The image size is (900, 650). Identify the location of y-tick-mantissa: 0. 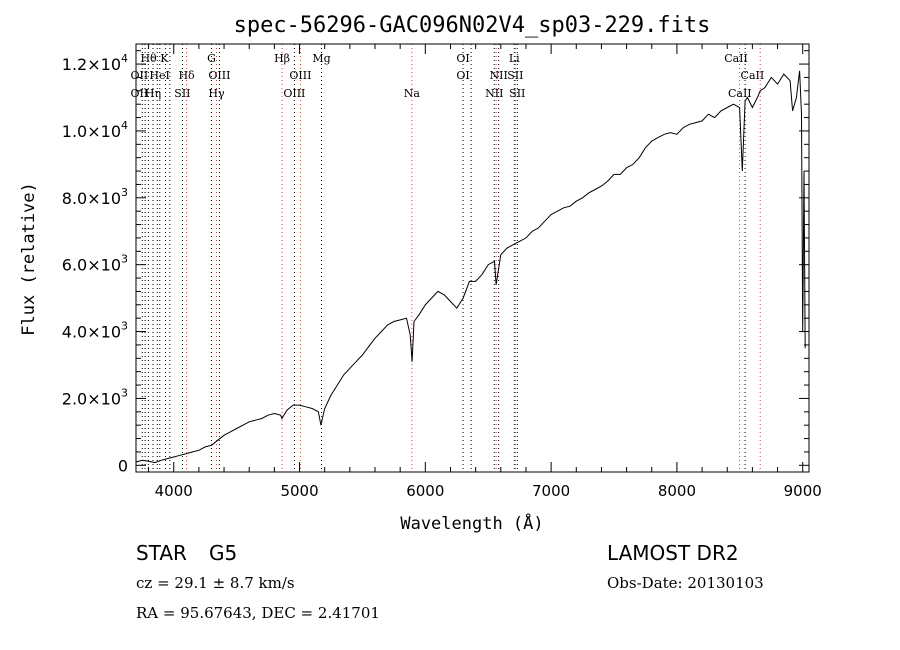
(123, 465).